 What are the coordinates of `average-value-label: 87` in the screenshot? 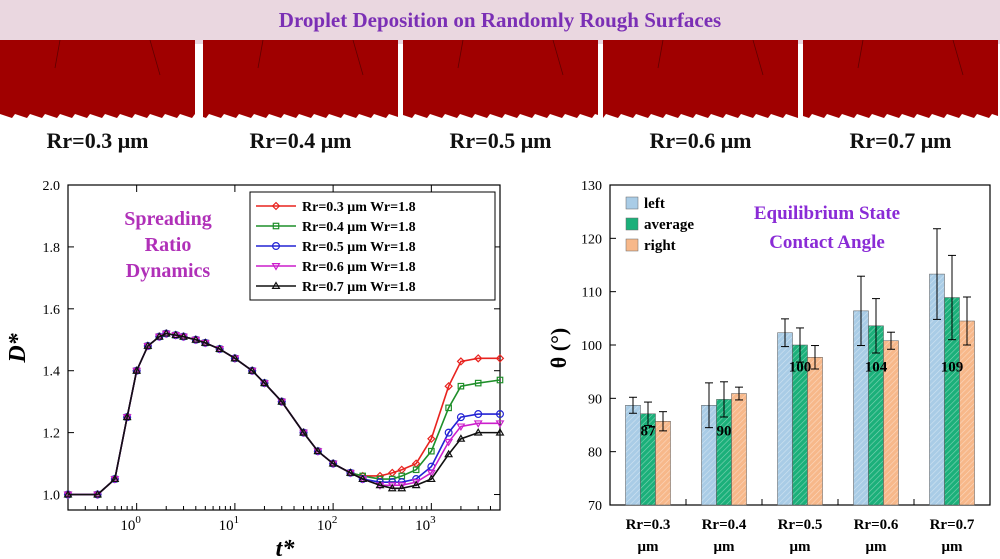 It's located at (649, 432).